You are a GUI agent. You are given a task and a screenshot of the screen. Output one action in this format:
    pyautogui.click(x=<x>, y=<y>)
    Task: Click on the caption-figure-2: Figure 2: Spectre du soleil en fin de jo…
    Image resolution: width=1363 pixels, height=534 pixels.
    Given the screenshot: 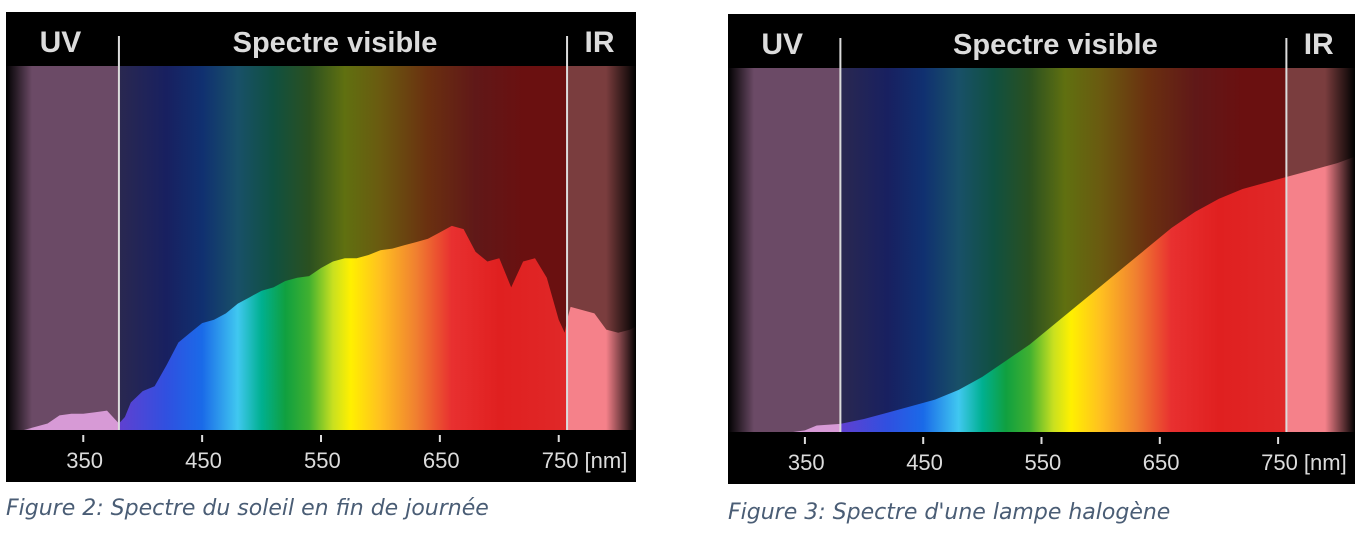 What is the action you would take?
    pyautogui.click(x=247, y=508)
    